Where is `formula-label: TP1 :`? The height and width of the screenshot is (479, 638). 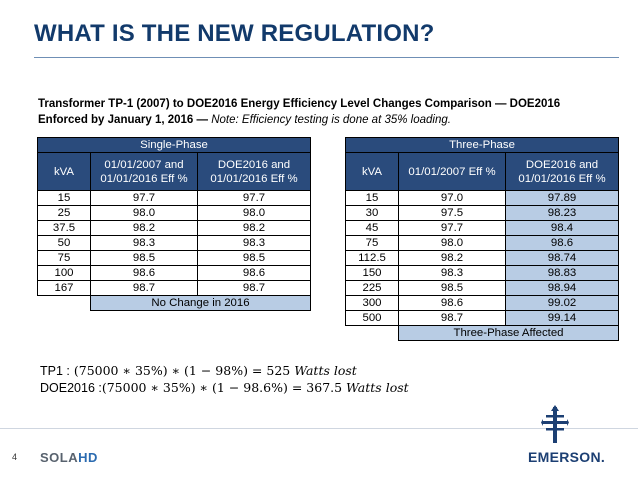 formula-label: TP1 : is located at coordinates (55, 371).